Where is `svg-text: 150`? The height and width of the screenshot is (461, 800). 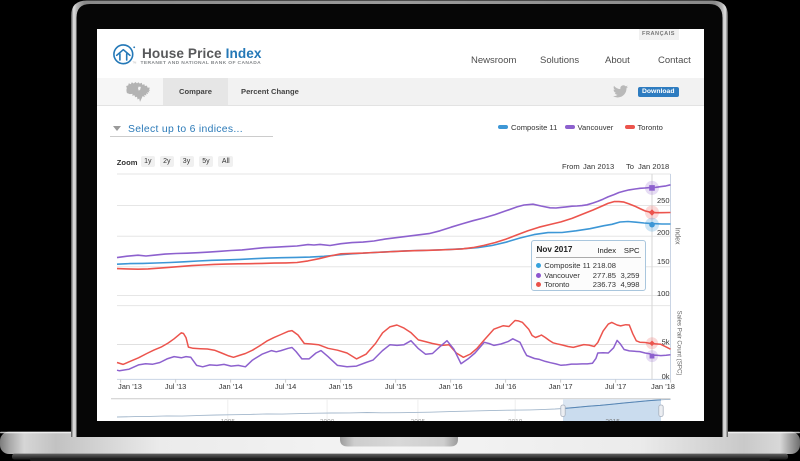
svg-text: 150 is located at coordinates (663, 261).